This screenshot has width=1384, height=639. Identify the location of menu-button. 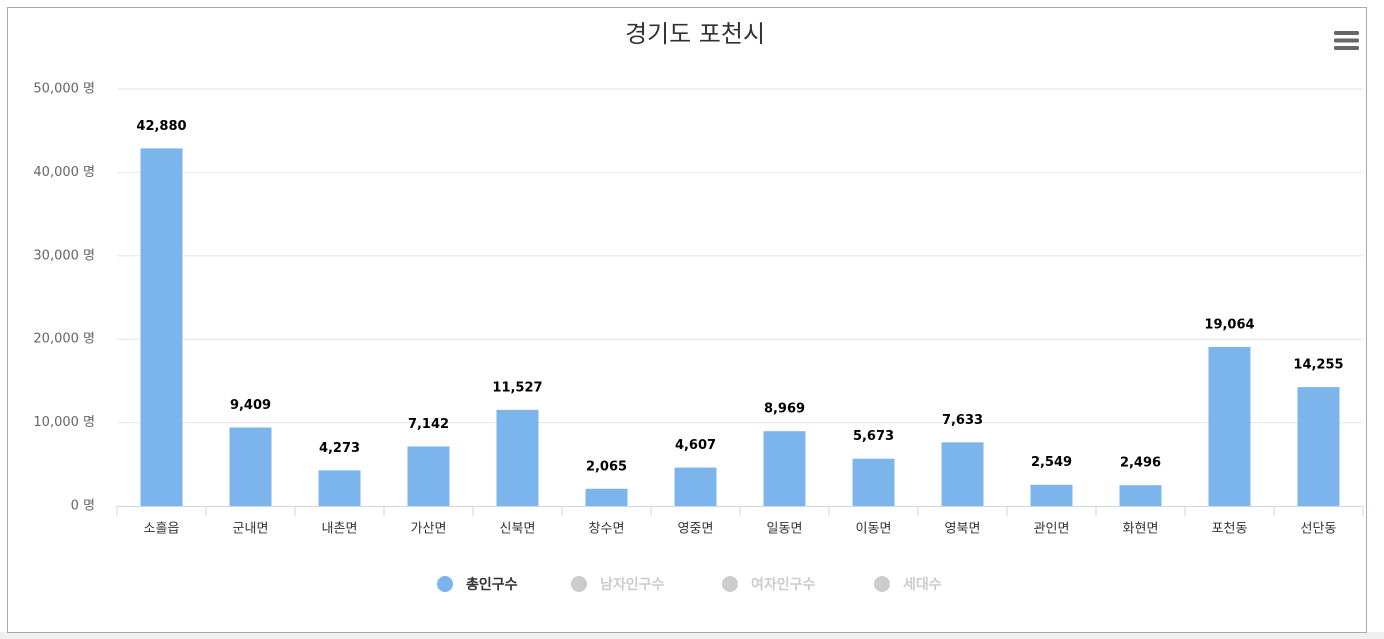
(1346, 40).